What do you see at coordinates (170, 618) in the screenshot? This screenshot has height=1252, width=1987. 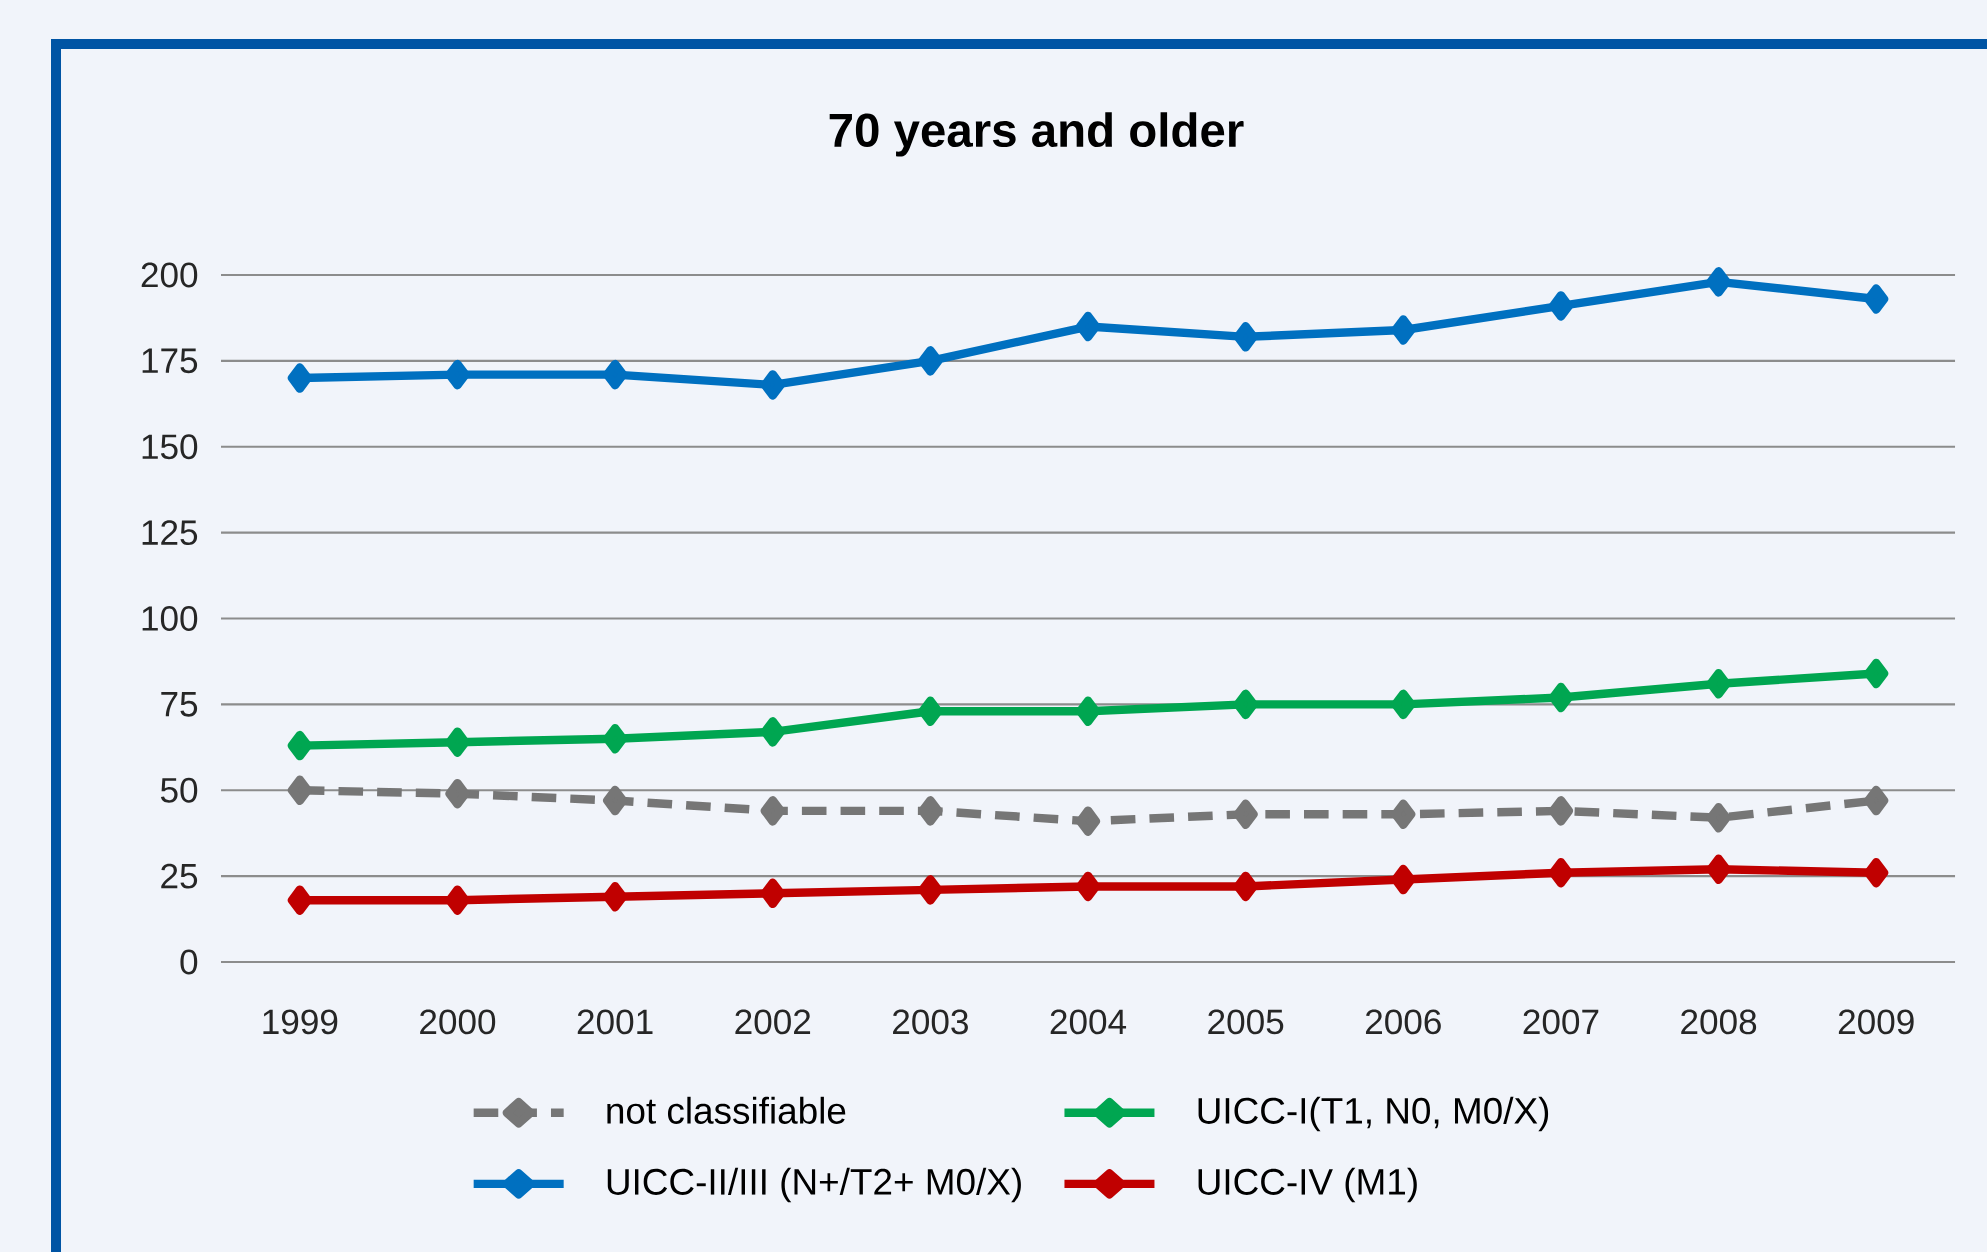 I see `y-tick-label: 100` at bounding box center [170, 618].